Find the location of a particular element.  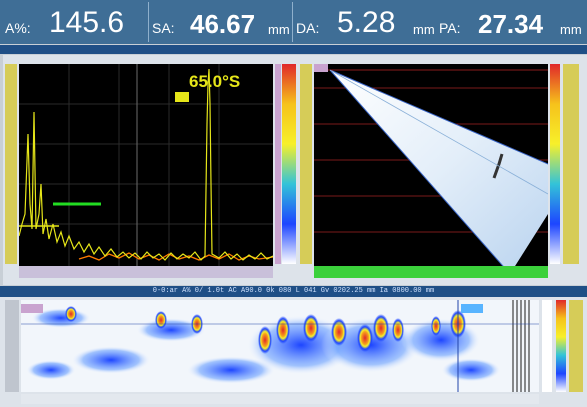

sa-value: 46.67 is located at coordinates (223, 24).